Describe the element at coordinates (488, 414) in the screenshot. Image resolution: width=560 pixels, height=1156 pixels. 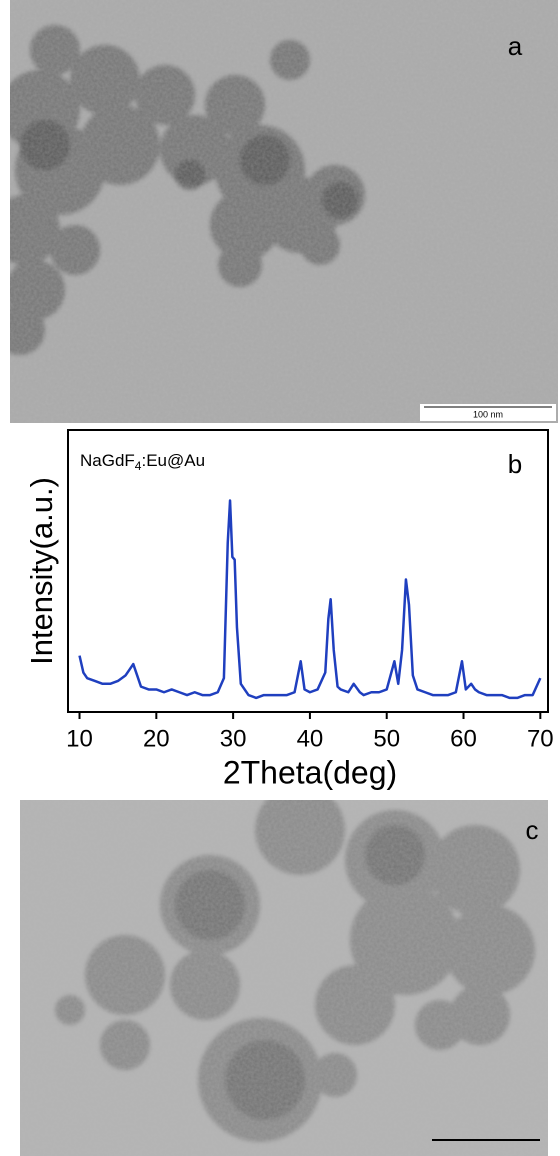
I see `scale-bar-label: 100 nm` at that location.